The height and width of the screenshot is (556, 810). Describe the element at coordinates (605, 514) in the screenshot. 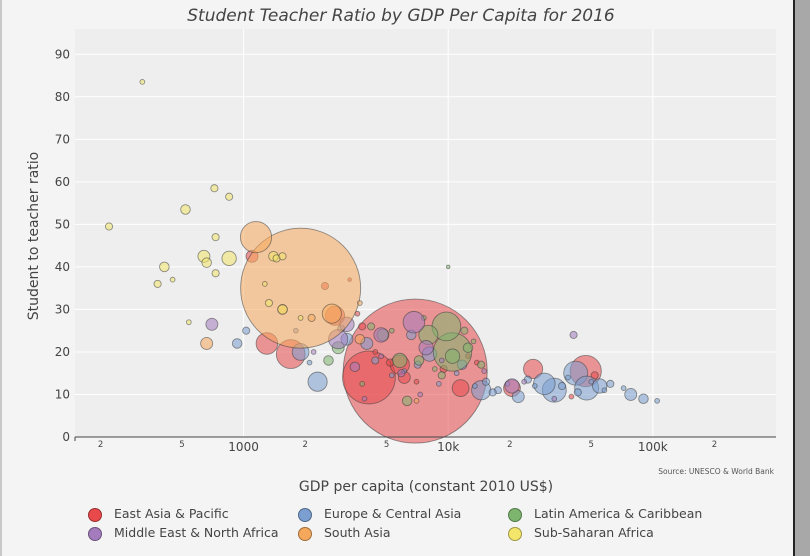

I see `legend-item-latin-america-caribbean: Latin America & Caribbean` at that location.